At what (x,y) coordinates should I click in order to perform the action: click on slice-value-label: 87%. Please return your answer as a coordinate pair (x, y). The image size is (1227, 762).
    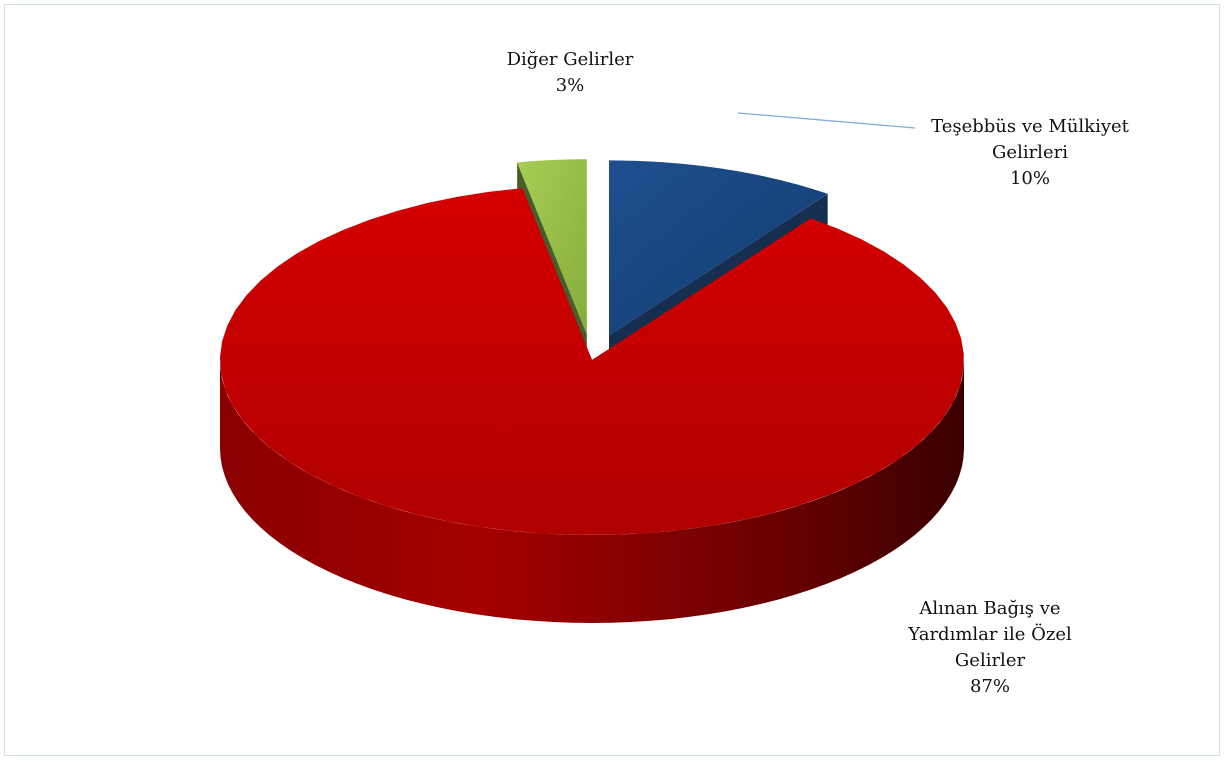
    Looking at the image, I should click on (989, 686).